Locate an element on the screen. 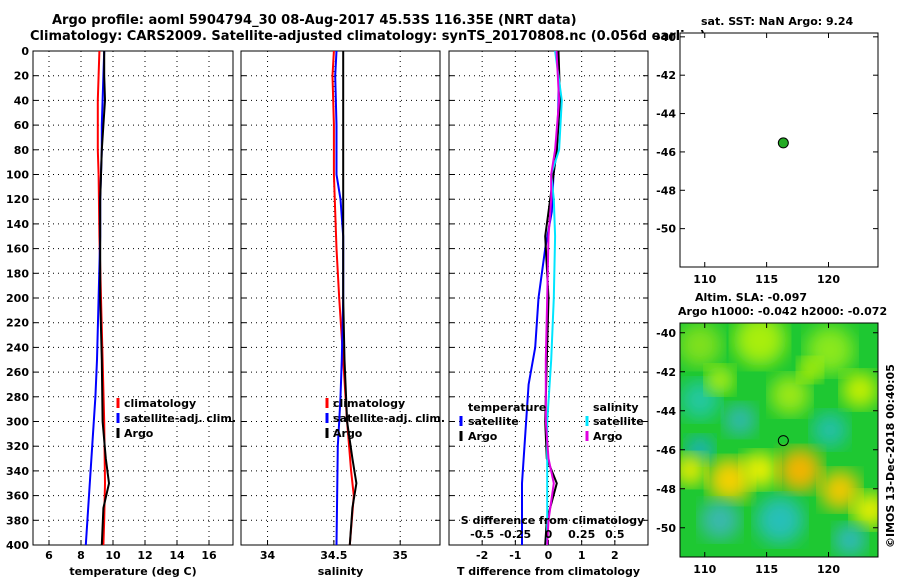 This screenshot has width=900, height=580. depth-tick-label: 180 is located at coordinates (17, 273).